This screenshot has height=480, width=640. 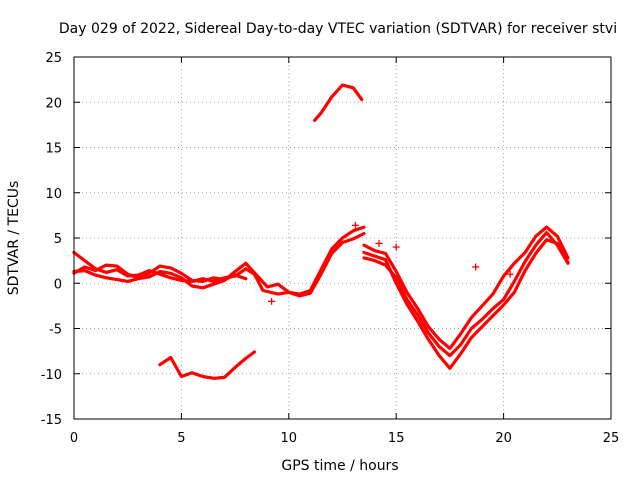 I want to click on y-tick-label: 15, so click(x=53, y=149).